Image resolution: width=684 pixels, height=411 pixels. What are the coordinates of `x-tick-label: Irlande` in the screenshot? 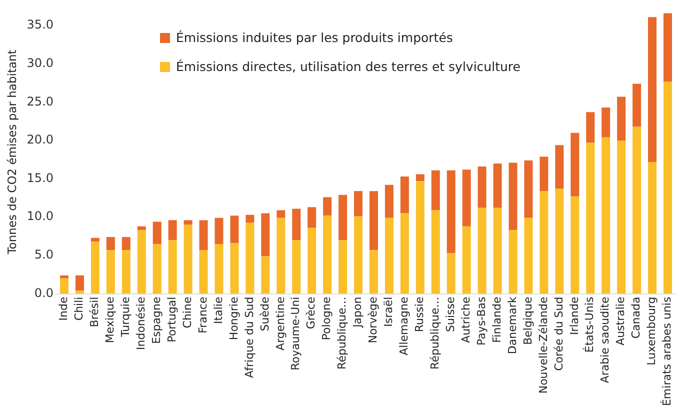 It's located at (574, 316).